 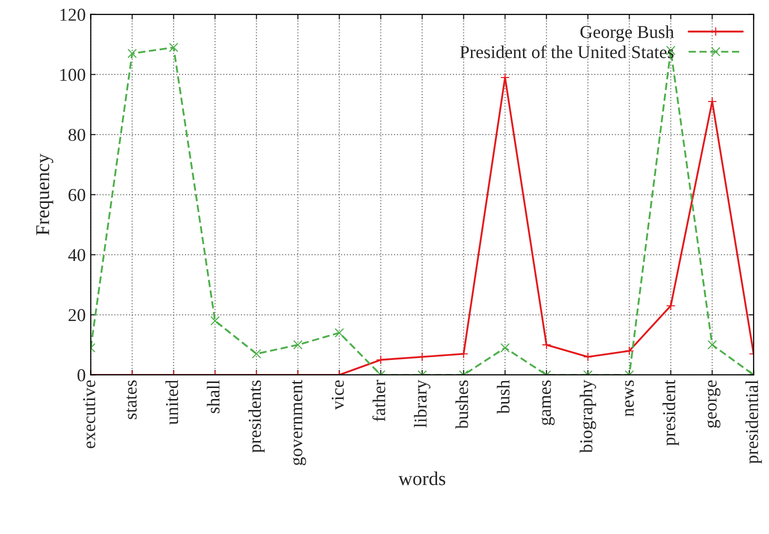 What do you see at coordinates (629, 398) in the screenshot?
I see `x-tick-label: news` at bounding box center [629, 398].